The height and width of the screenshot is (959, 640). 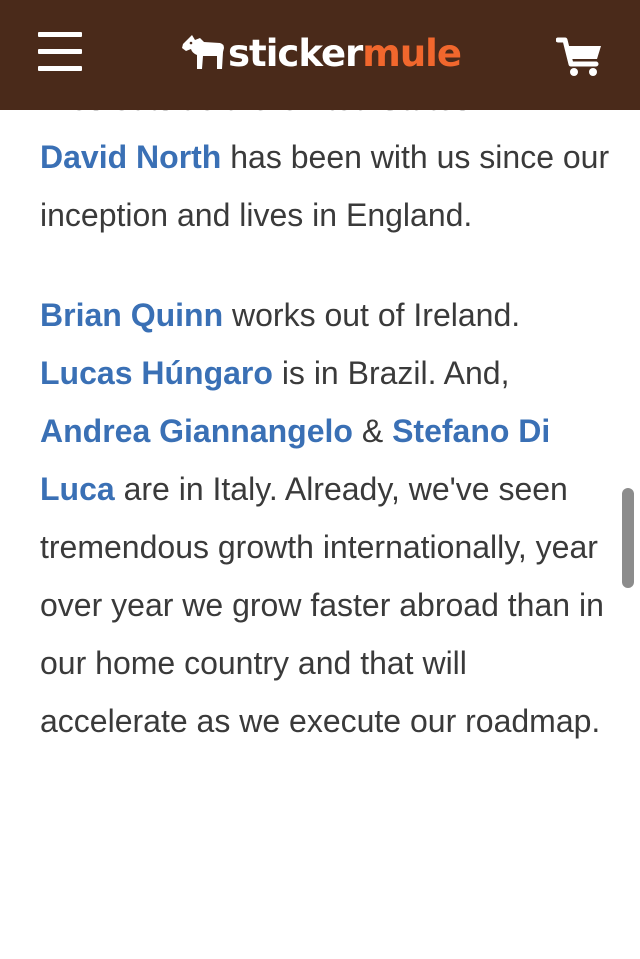 What do you see at coordinates (580, 57) in the screenshot?
I see `shopping-cart-icon` at bounding box center [580, 57].